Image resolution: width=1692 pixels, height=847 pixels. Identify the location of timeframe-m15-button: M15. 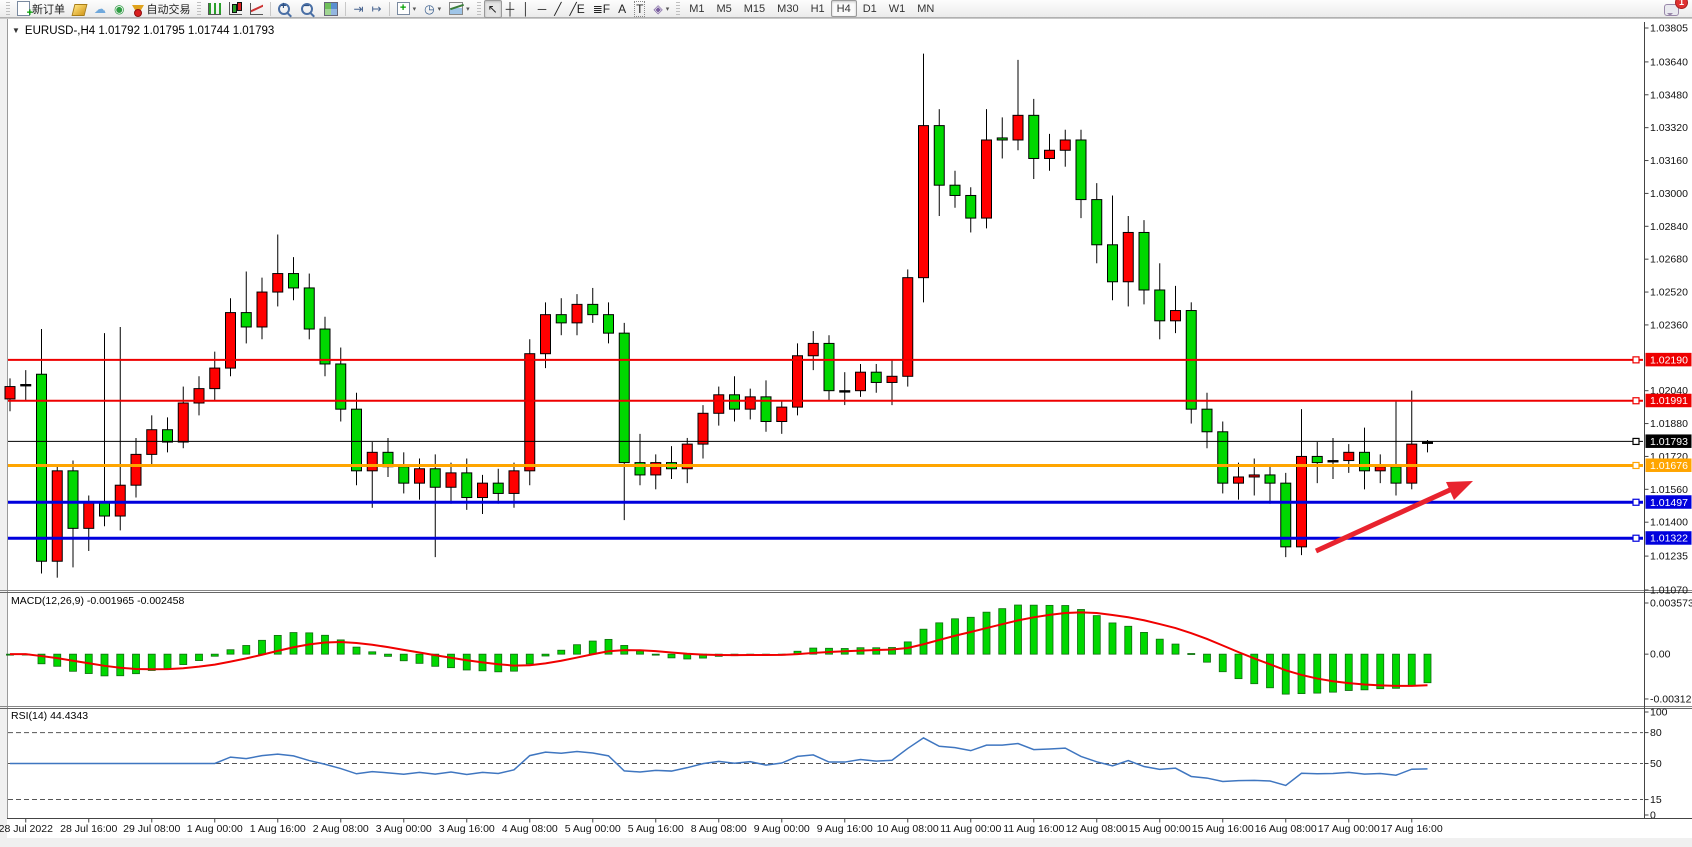
(754, 8).